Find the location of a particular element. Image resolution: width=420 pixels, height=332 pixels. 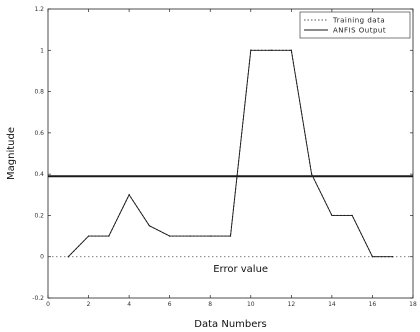

x-tick-label: 10 is located at coordinates (251, 304).